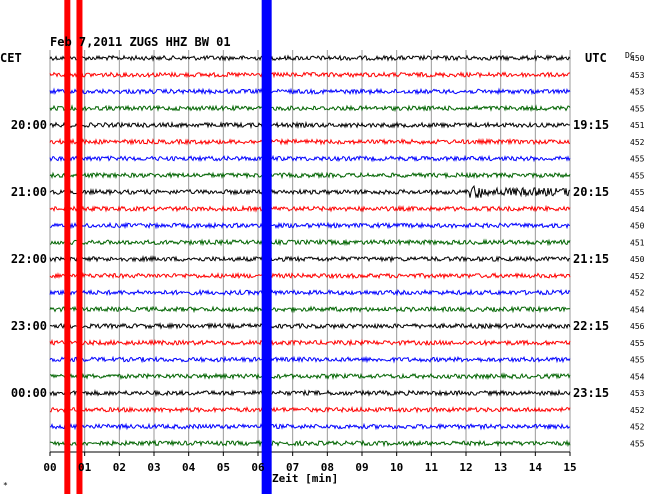 The width and height of the screenshot is (650, 494). Describe the element at coordinates (591, 125) in the screenshot. I see `right-hour-label: 19:15` at that location.